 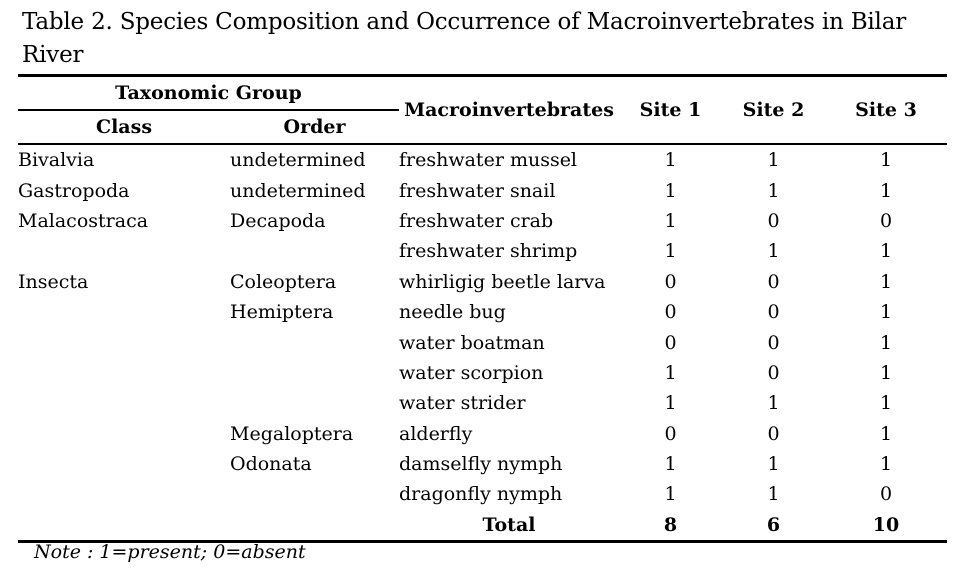 What do you see at coordinates (124, 159) in the screenshot?
I see `cell-class: Bivalvia` at bounding box center [124, 159].